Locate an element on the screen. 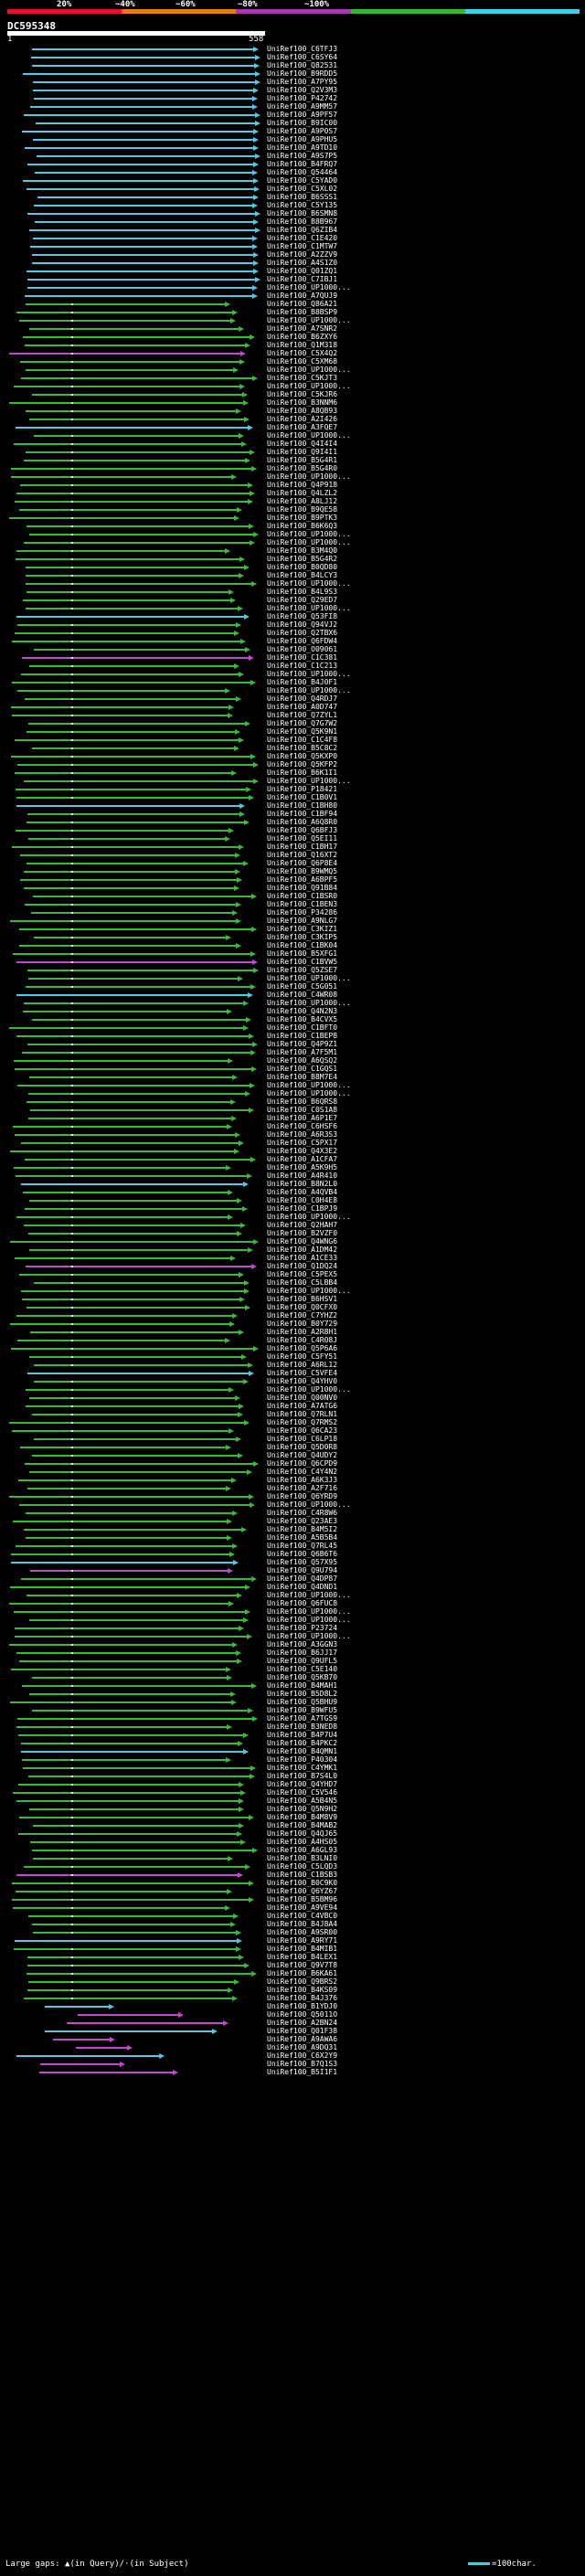 This screenshot has height=2576, width=585. hit-label: UniRef100_B5D8L2 is located at coordinates (302, 1694).